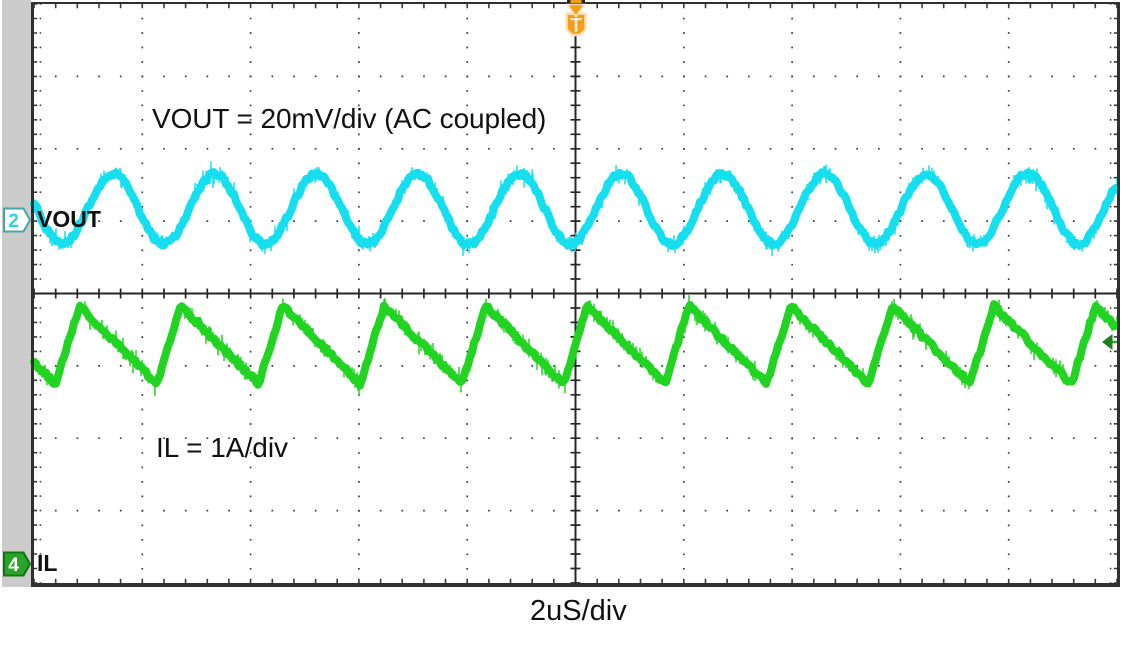 The height and width of the screenshot is (650, 1126). Describe the element at coordinates (578, 611) in the screenshot. I see `svg-text: 2uS/div` at that location.